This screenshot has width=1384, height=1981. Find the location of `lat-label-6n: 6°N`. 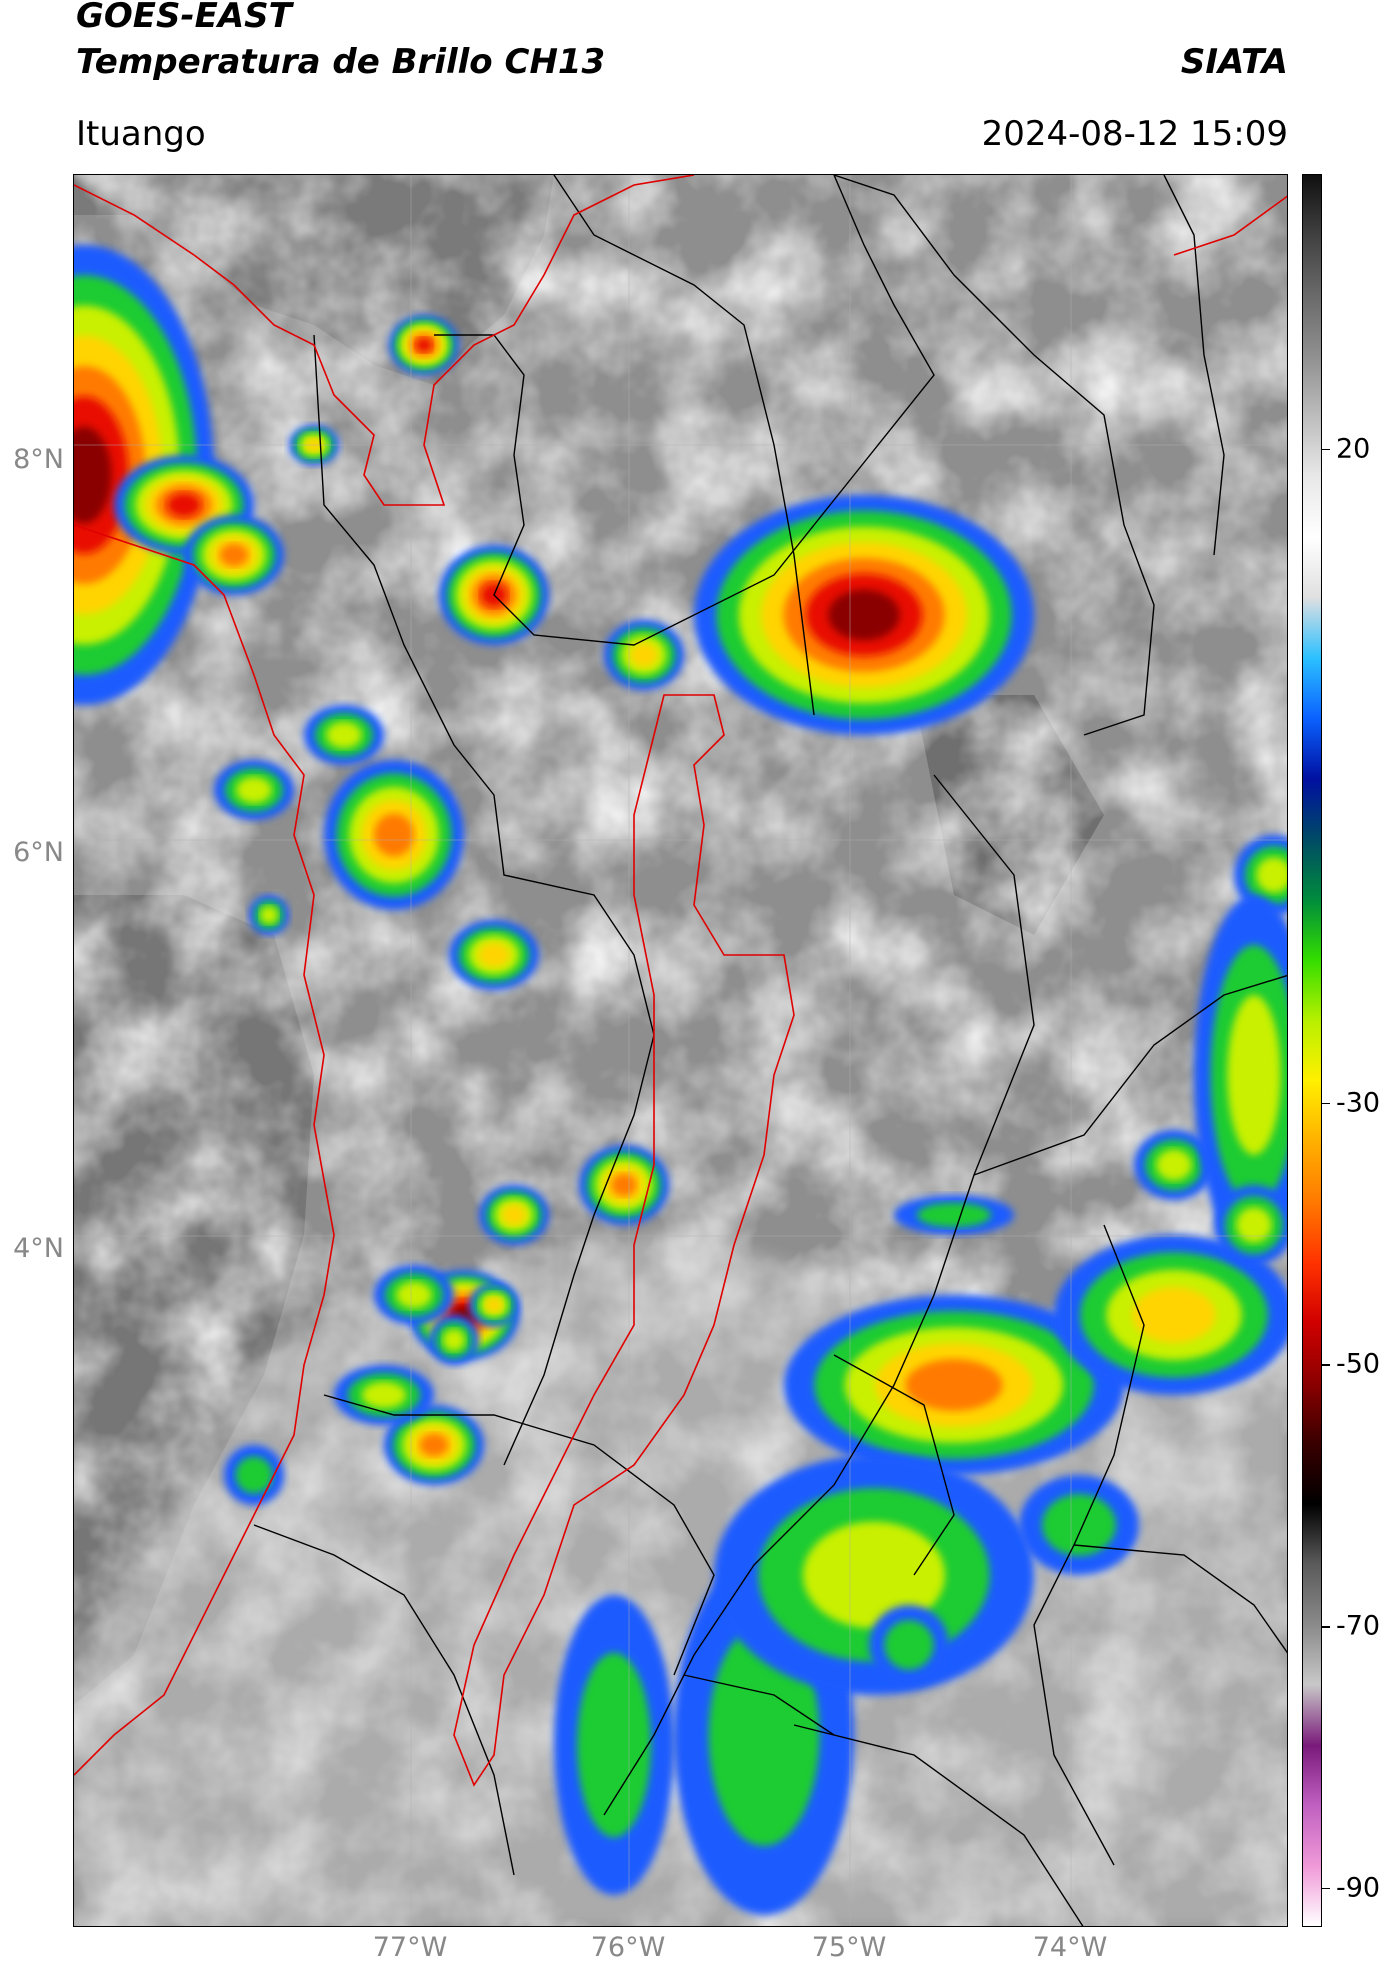

lat-label-6n: 6°N is located at coordinates (38, 852).